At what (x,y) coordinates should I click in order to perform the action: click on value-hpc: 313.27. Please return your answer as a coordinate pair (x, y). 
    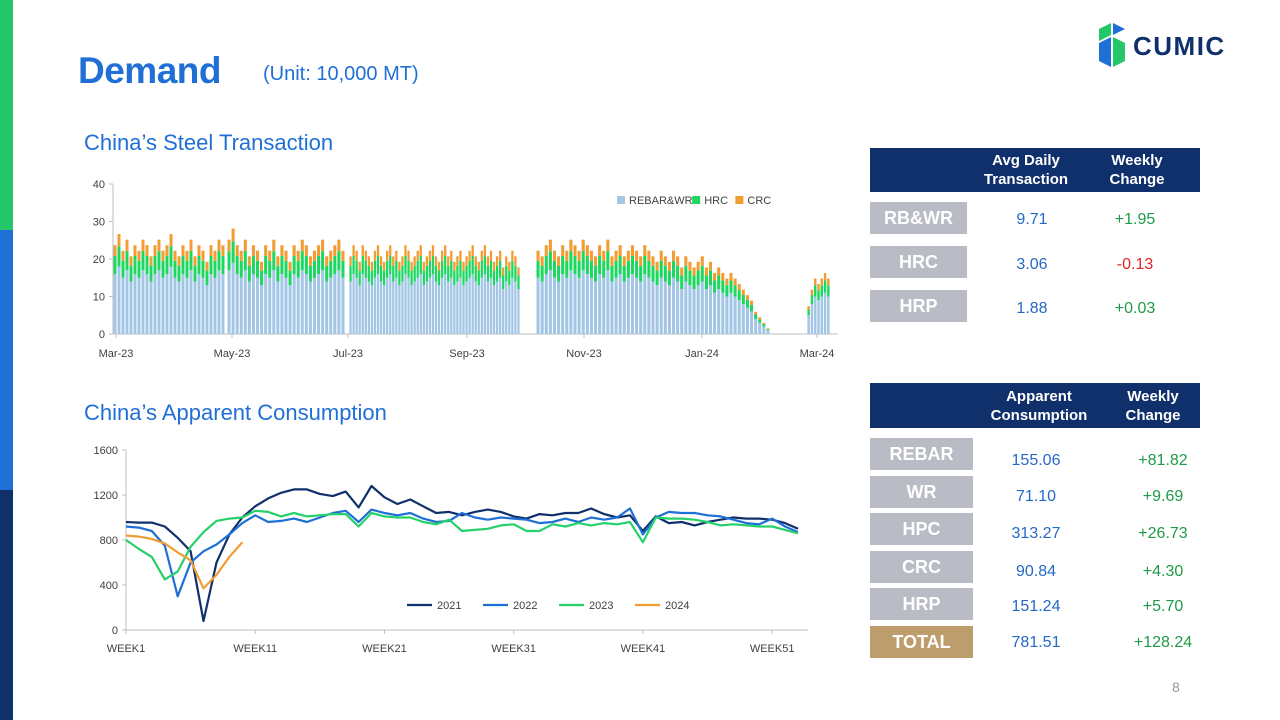
    Looking at the image, I should click on (1036, 533).